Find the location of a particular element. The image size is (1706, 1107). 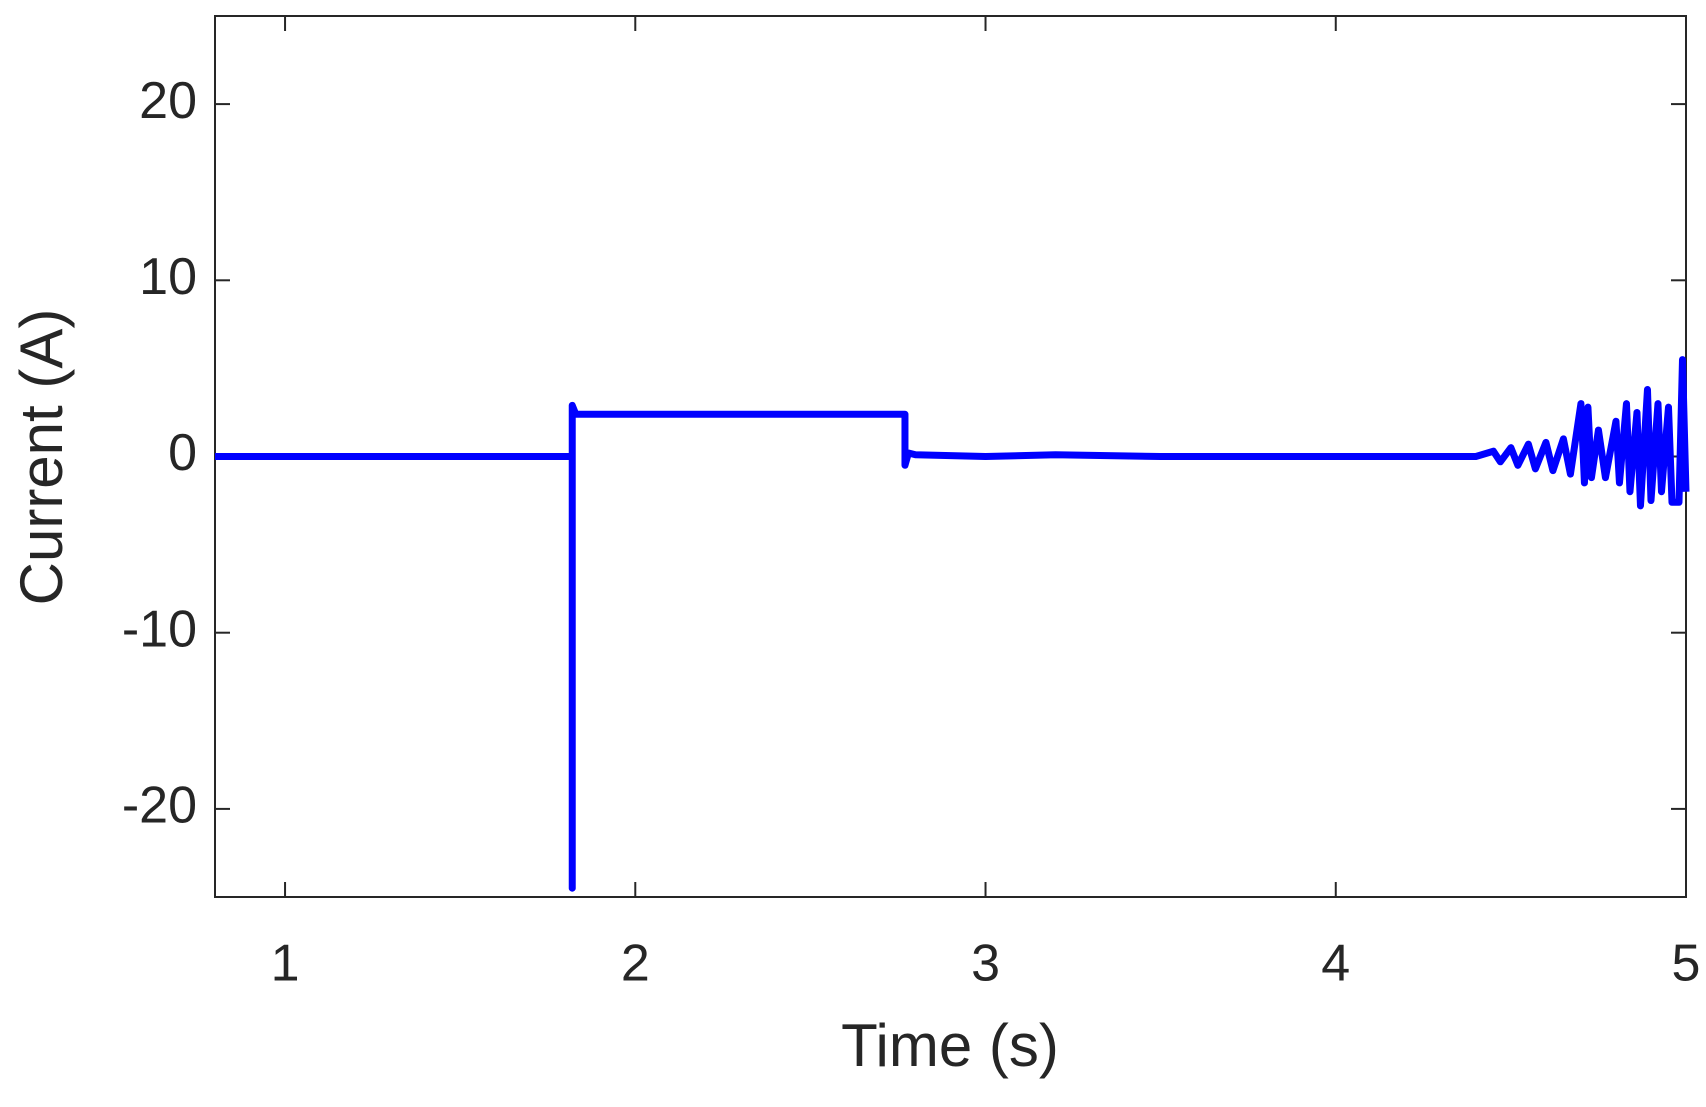

x-axis-label: Time (s) is located at coordinates (950, 1045).